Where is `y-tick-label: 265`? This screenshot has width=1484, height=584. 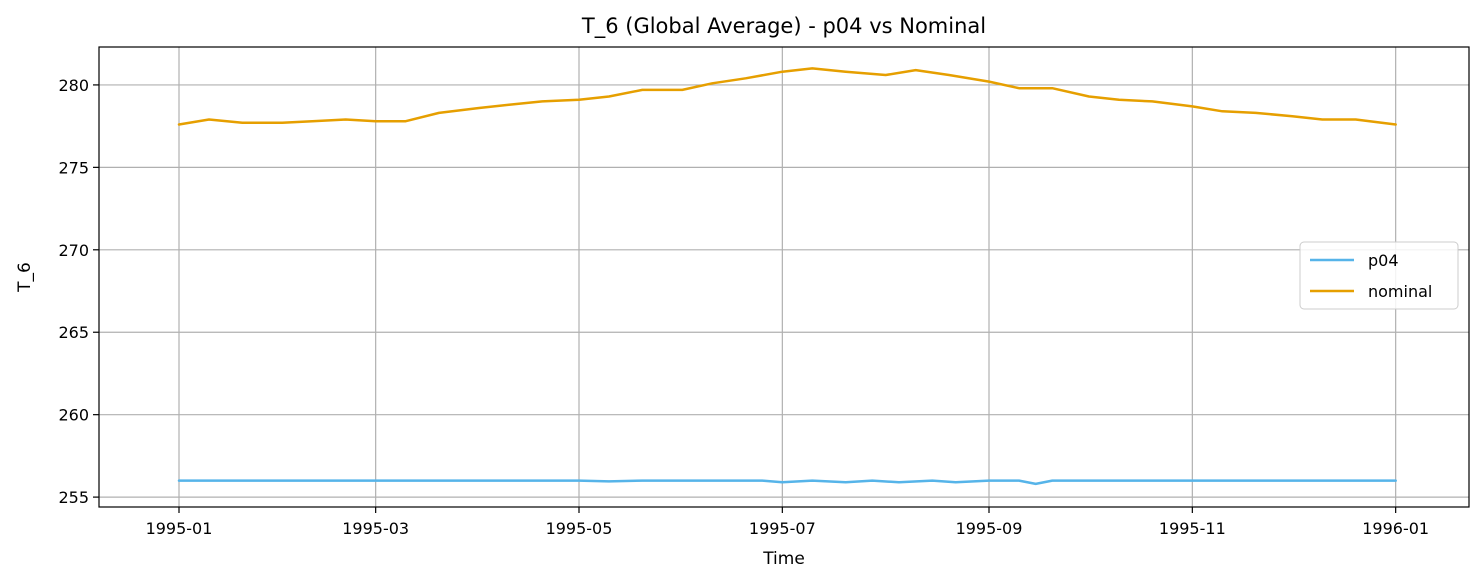 y-tick-label: 265 is located at coordinates (73, 332).